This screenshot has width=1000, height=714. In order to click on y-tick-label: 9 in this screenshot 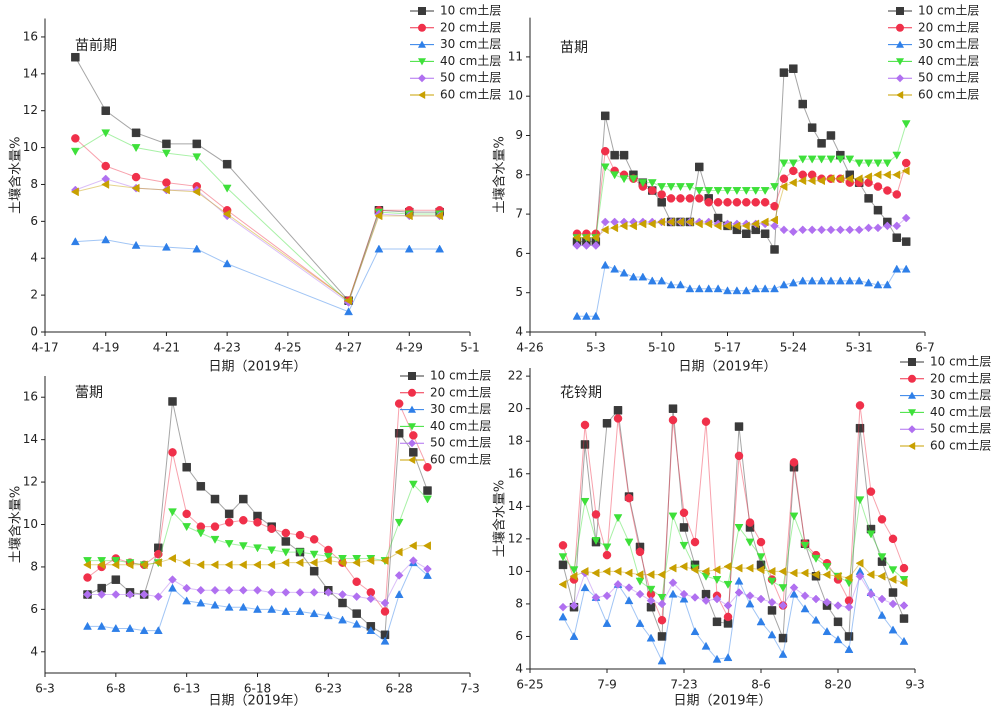, I will do `click(519, 135)`.